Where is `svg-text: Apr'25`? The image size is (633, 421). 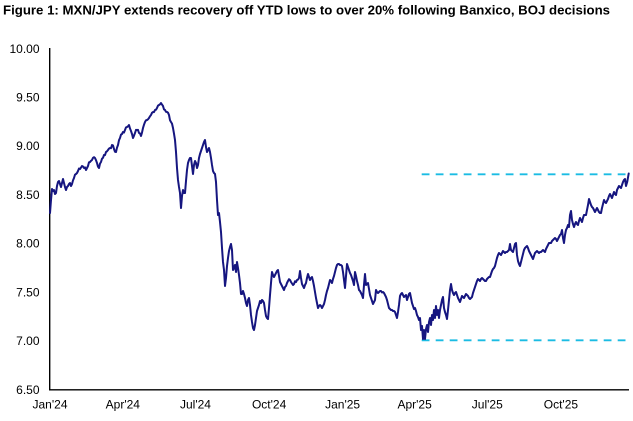 svg-text: Apr'25 is located at coordinates (414, 404).